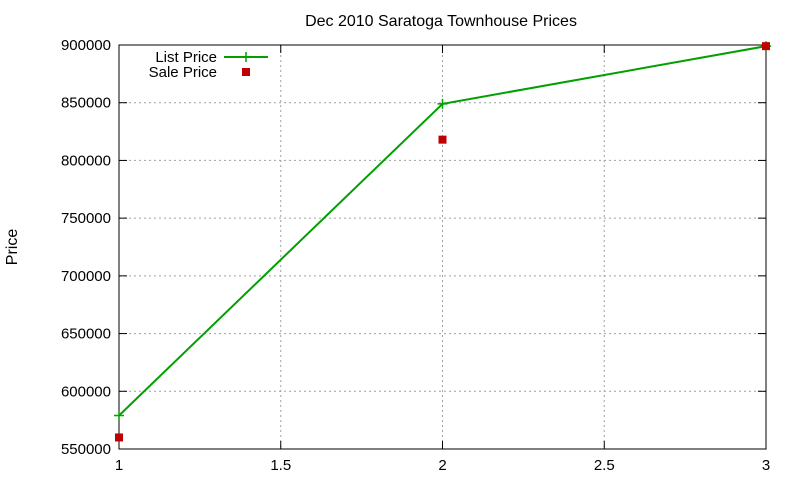  Describe the element at coordinates (246, 57) in the screenshot. I see `legend-marker-list-price` at that location.